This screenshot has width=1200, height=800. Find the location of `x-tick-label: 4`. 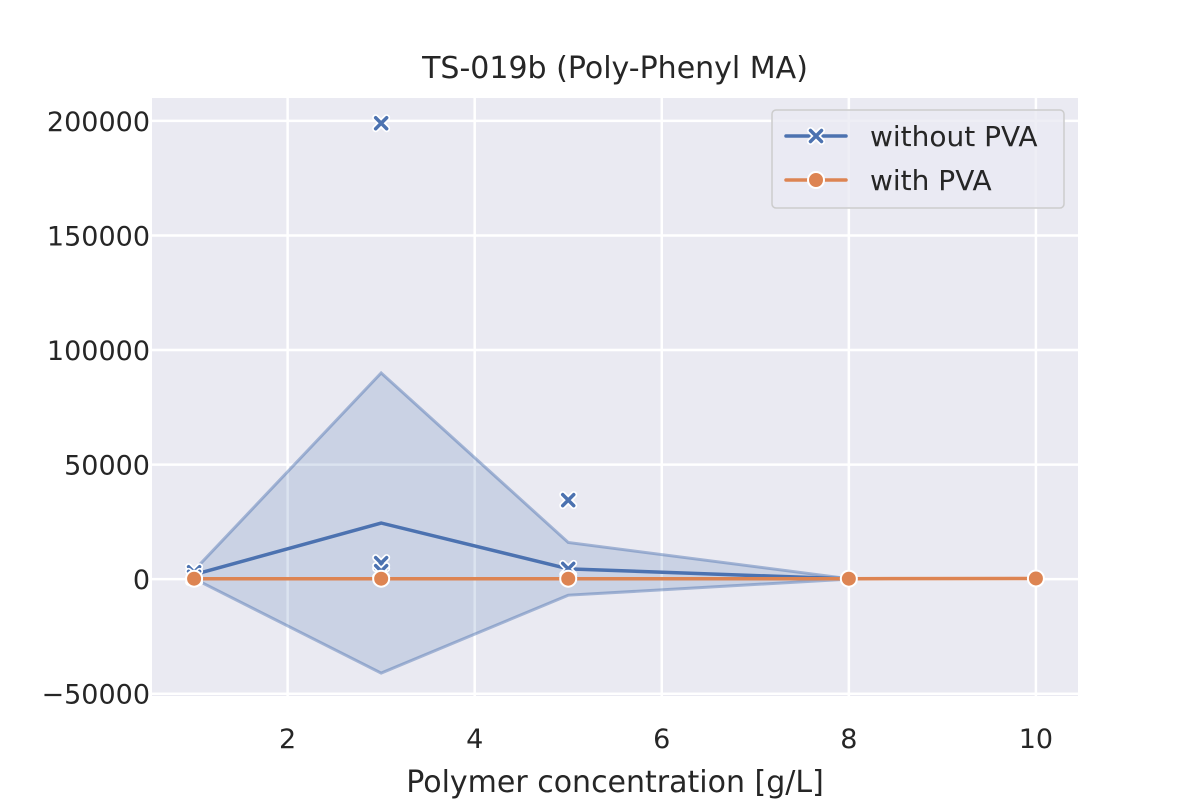

x-tick-label: 4 is located at coordinates (474, 739).